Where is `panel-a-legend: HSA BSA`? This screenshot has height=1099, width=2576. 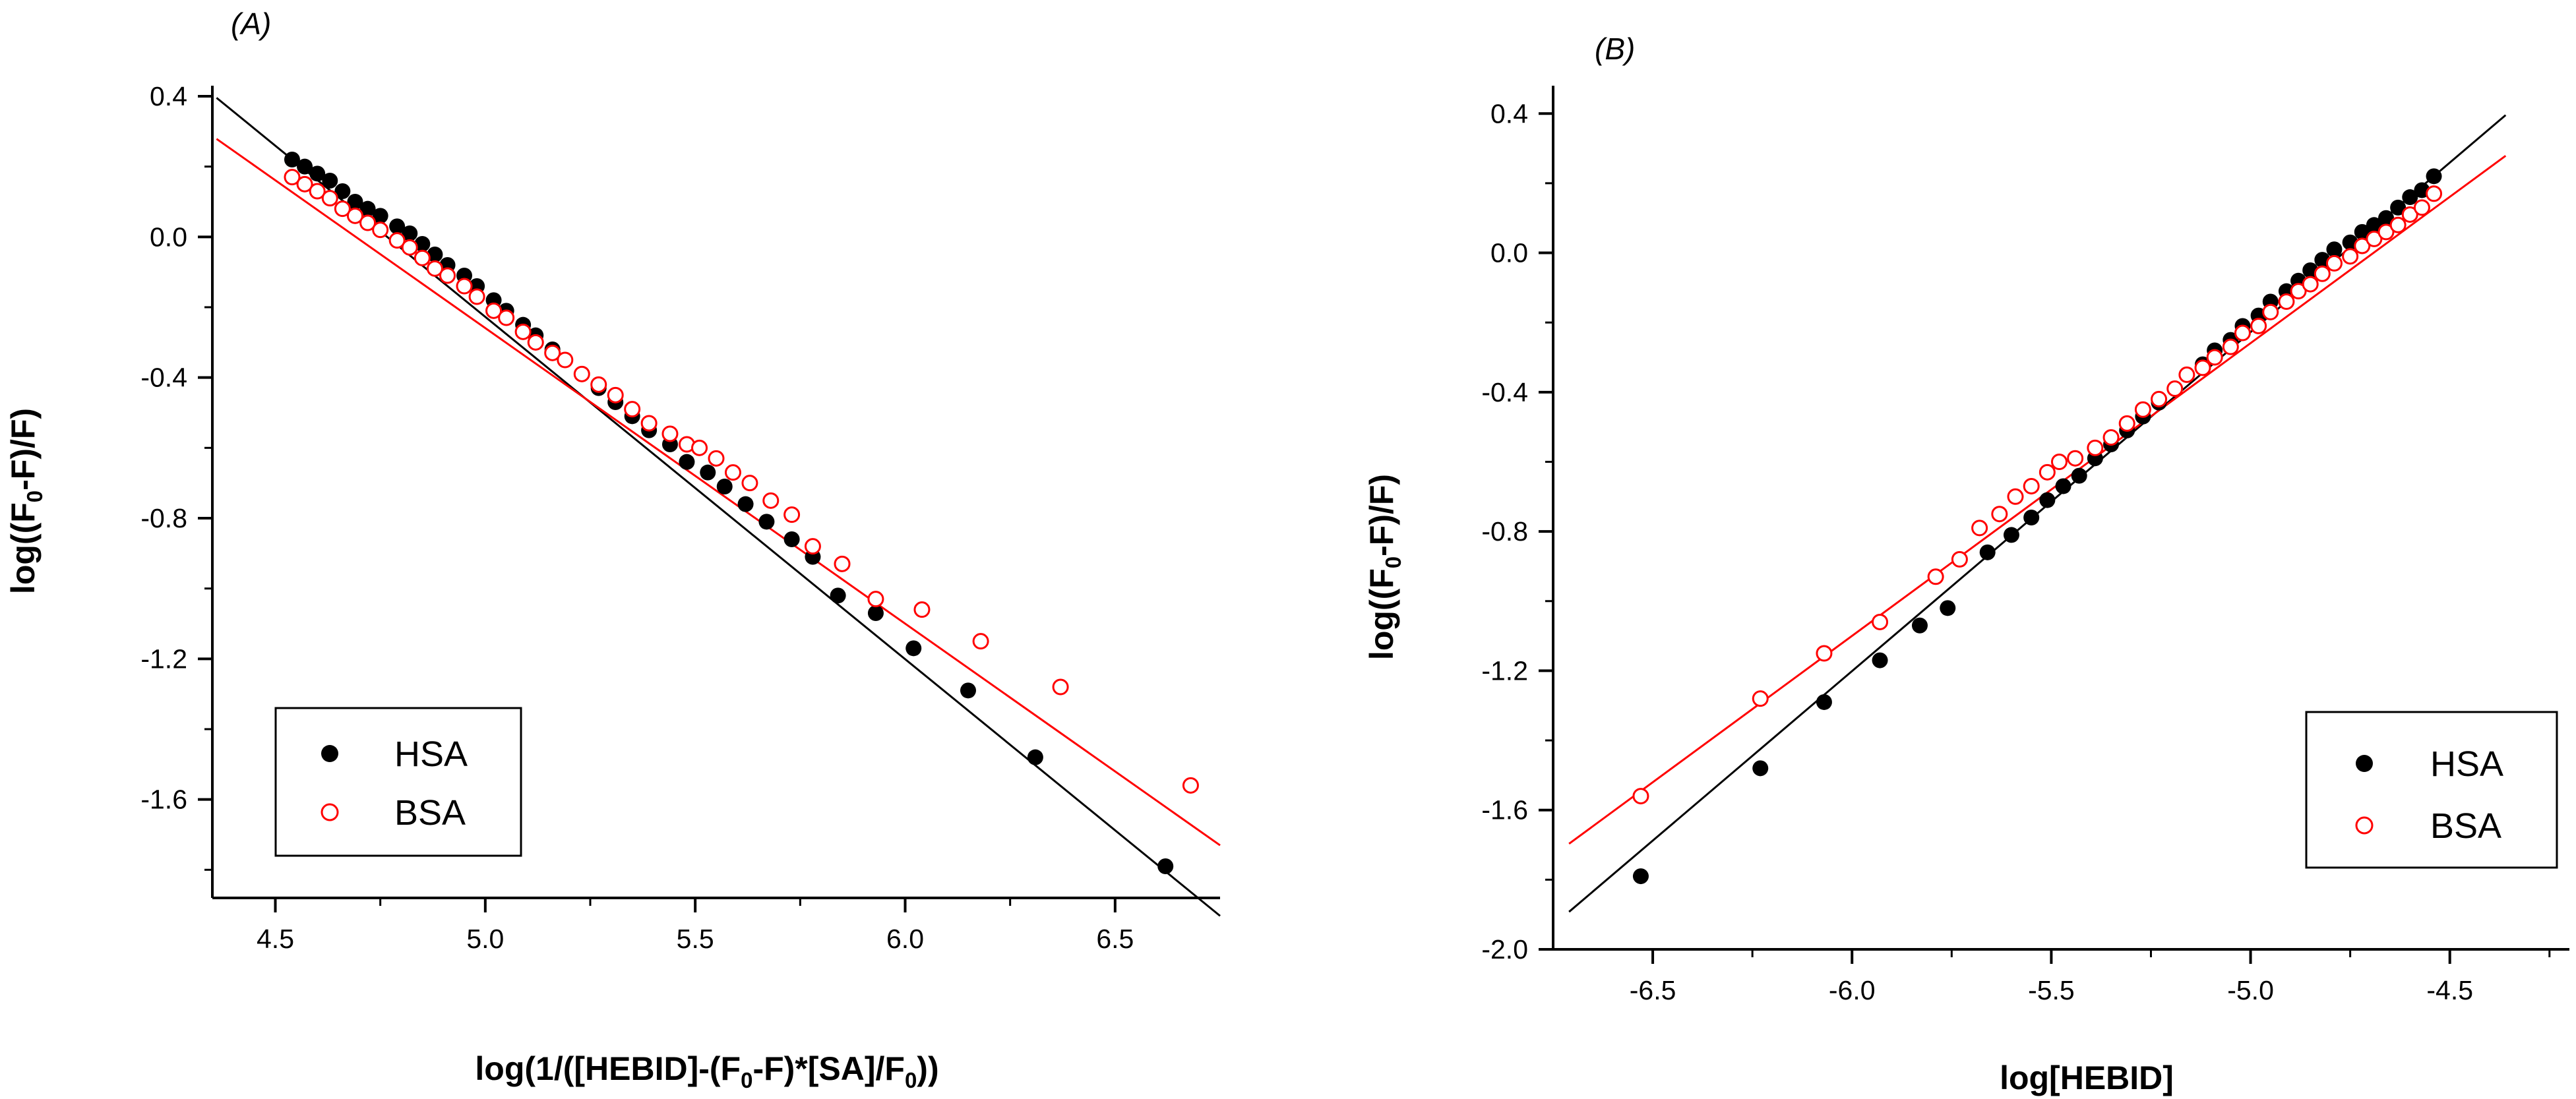 panel-a-legend: HSA BSA is located at coordinates (398, 782).